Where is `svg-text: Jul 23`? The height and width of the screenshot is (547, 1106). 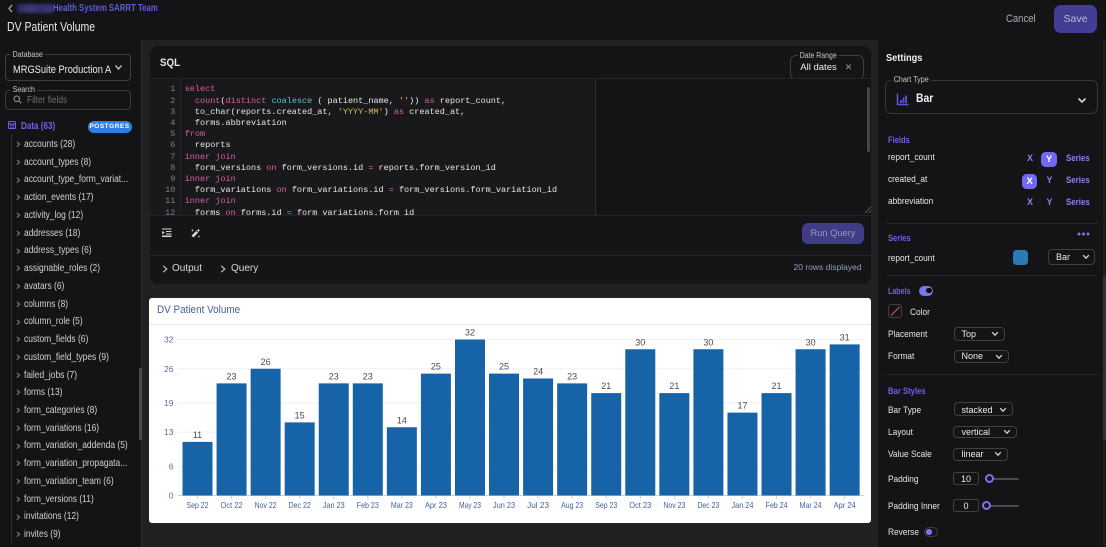
svg-text: Jul 23 is located at coordinates (538, 505).